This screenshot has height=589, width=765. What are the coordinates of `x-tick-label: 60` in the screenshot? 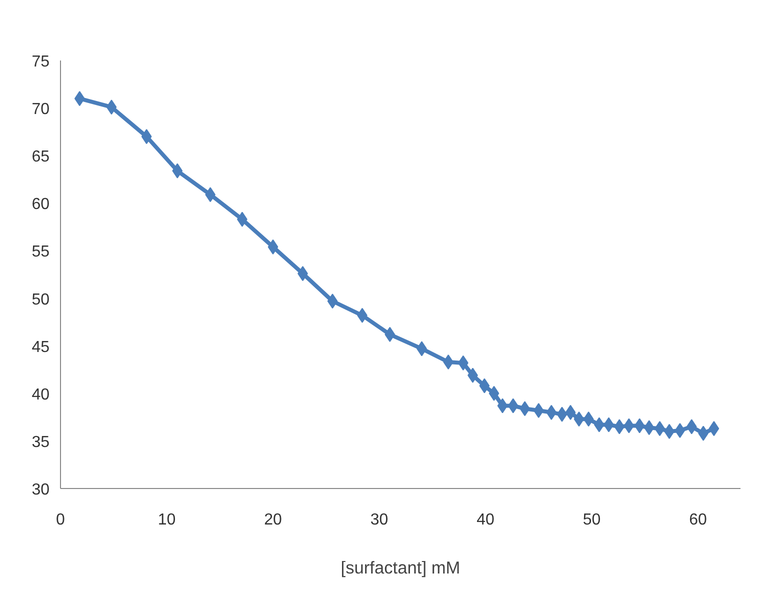 It's located at (698, 520).